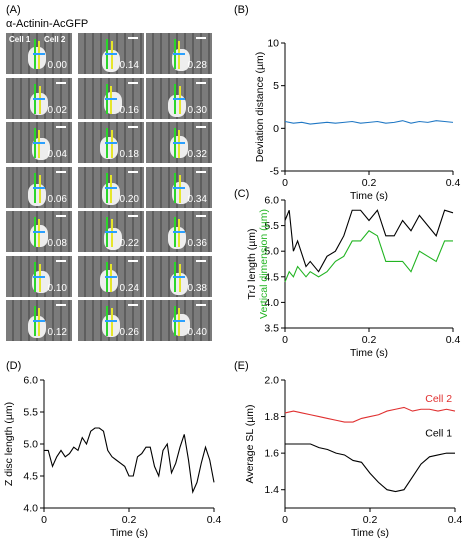 The height and width of the screenshot is (550, 469). What do you see at coordinates (264, 264) in the screenshot?
I see `y-axis-label-2: Vertical dimension (µm)` at bounding box center [264, 264].